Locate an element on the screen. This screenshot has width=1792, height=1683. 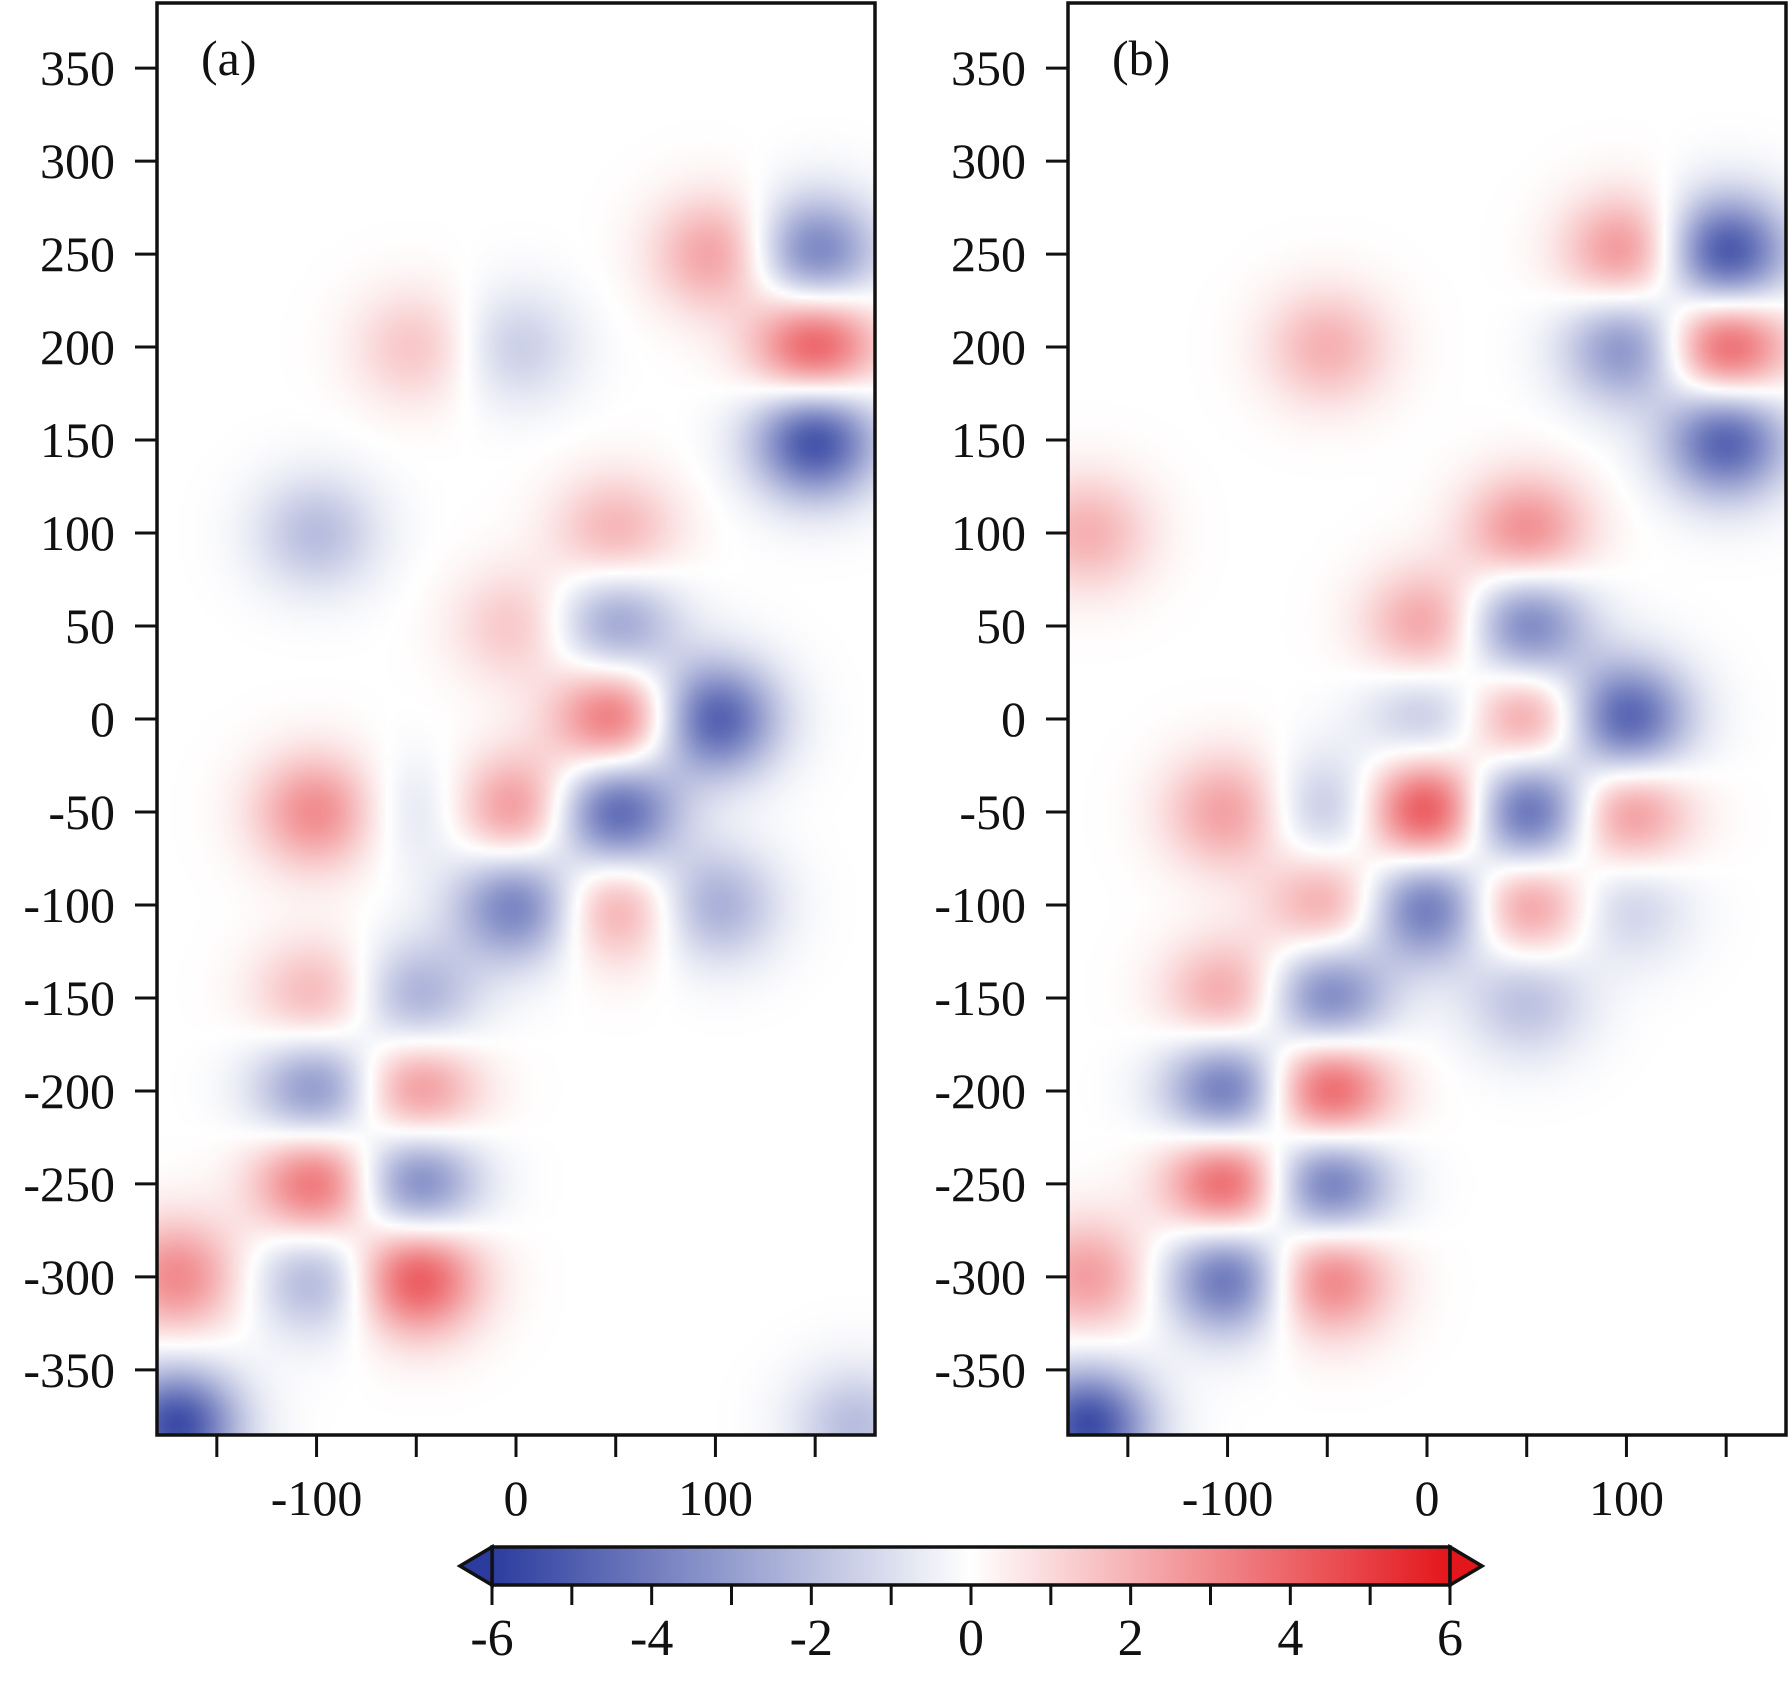
panel-label: (b) is located at coordinates (1141, 58).